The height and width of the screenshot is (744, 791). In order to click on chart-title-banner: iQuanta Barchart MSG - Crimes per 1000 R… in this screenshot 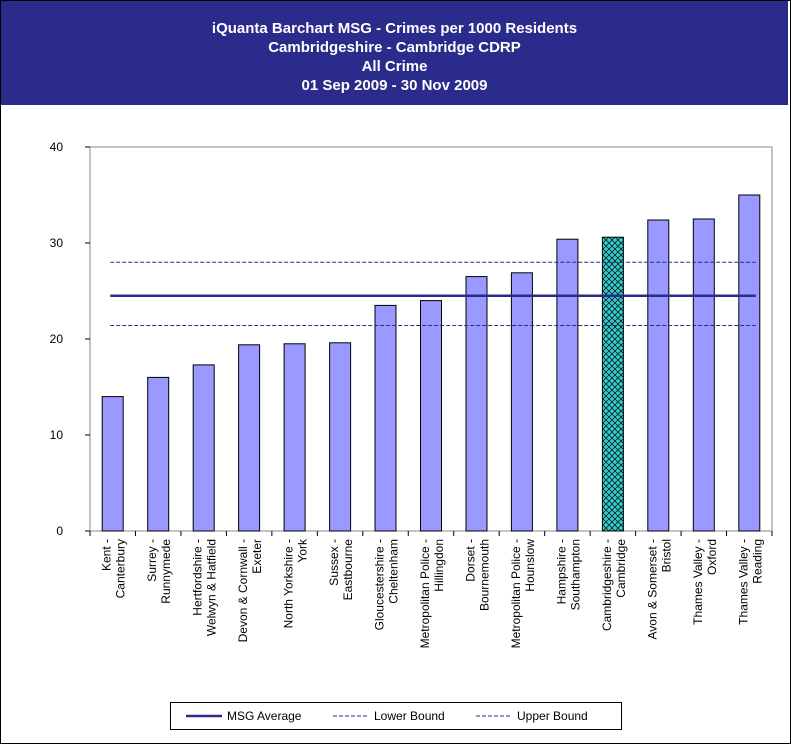, I will do `click(394, 53)`.